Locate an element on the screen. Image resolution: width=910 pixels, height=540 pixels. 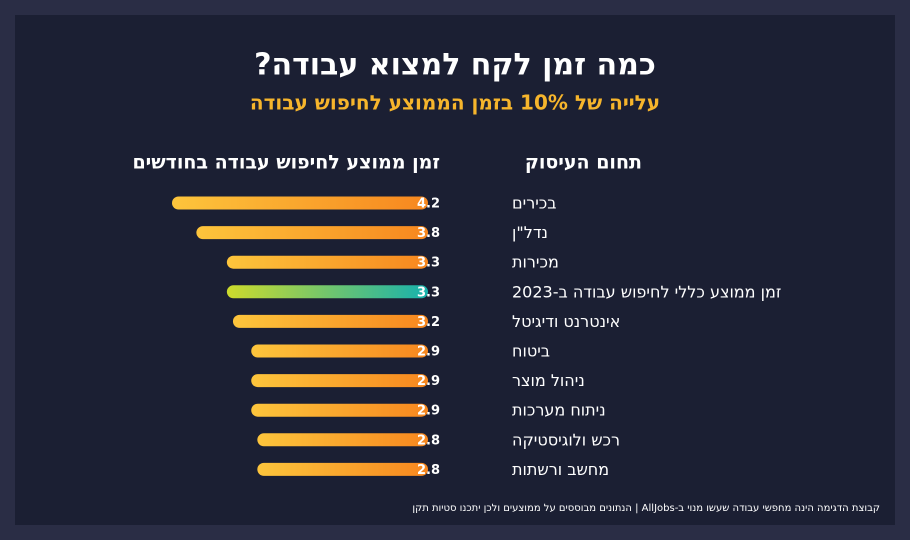
category-header: תחום העיסוק is located at coordinates (583, 163).